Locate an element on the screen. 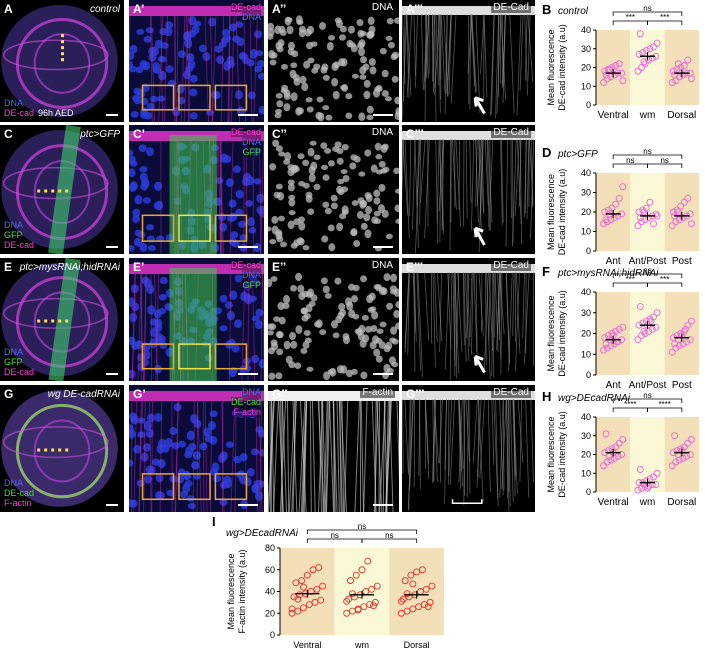  panel-dna-1: C’’DNA is located at coordinates (333, 189).